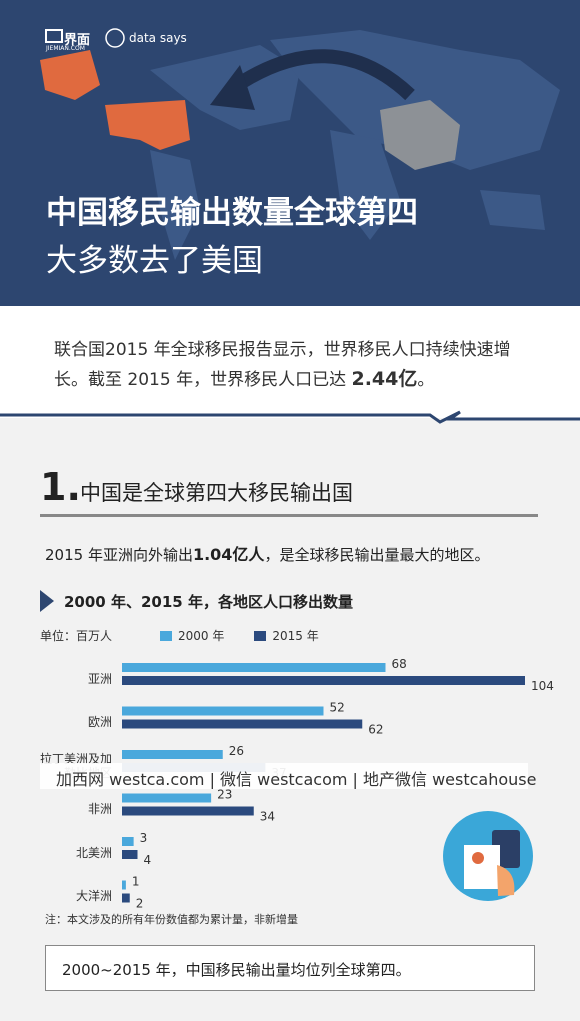  What do you see at coordinates (488, 856) in the screenshot?
I see `passport-icon` at bounding box center [488, 856].